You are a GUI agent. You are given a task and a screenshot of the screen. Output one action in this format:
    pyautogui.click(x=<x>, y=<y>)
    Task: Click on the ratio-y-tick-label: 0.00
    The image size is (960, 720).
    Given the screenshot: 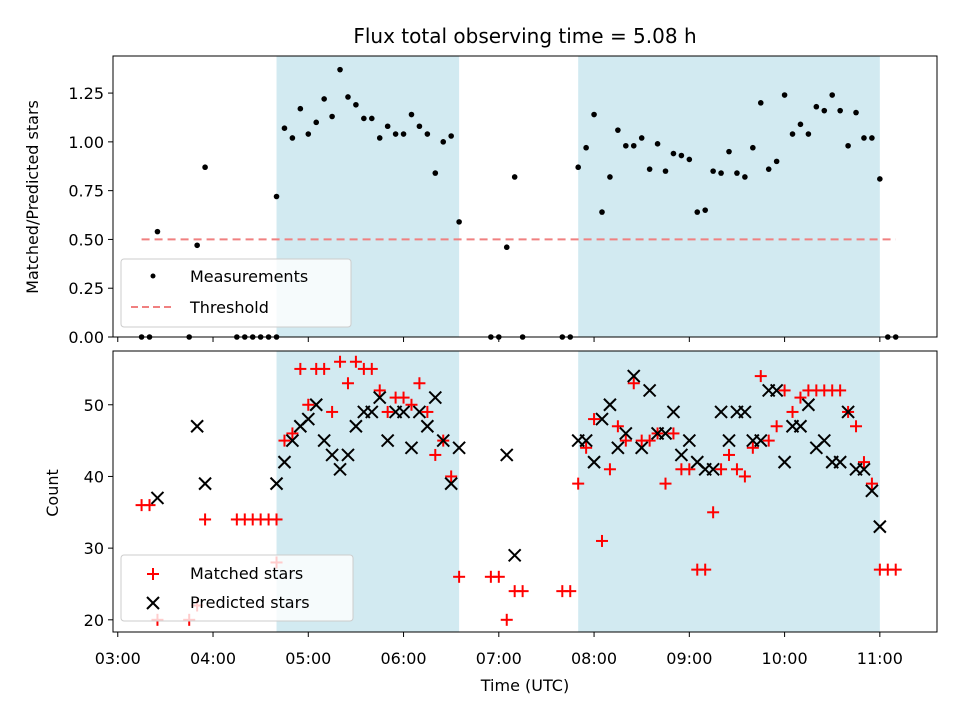 What is the action you would take?
    pyautogui.click(x=86, y=337)
    